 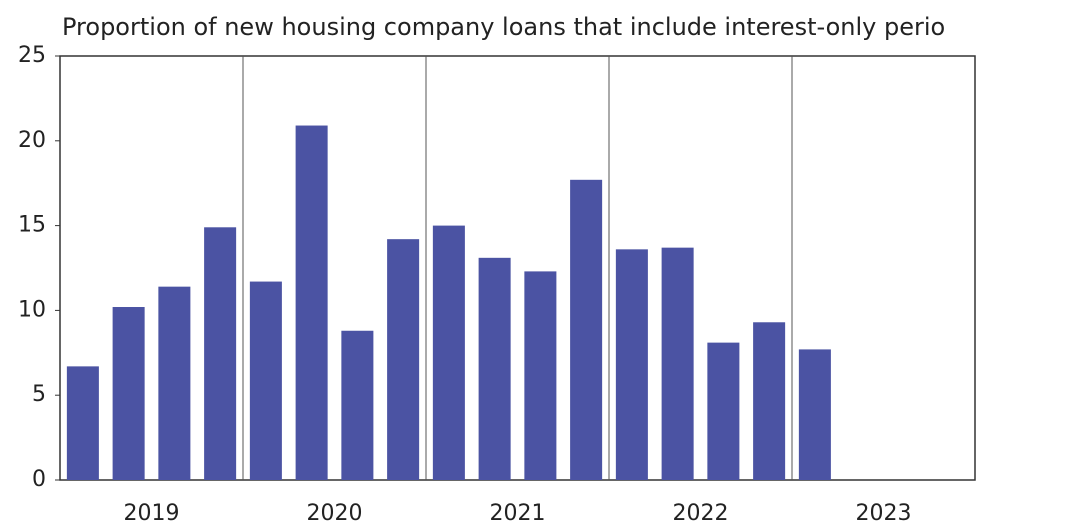 What do you see at coordinates (32, 225) in the screenshot?
I see `y-tick-label: 15` at bounding box center [32, 225].